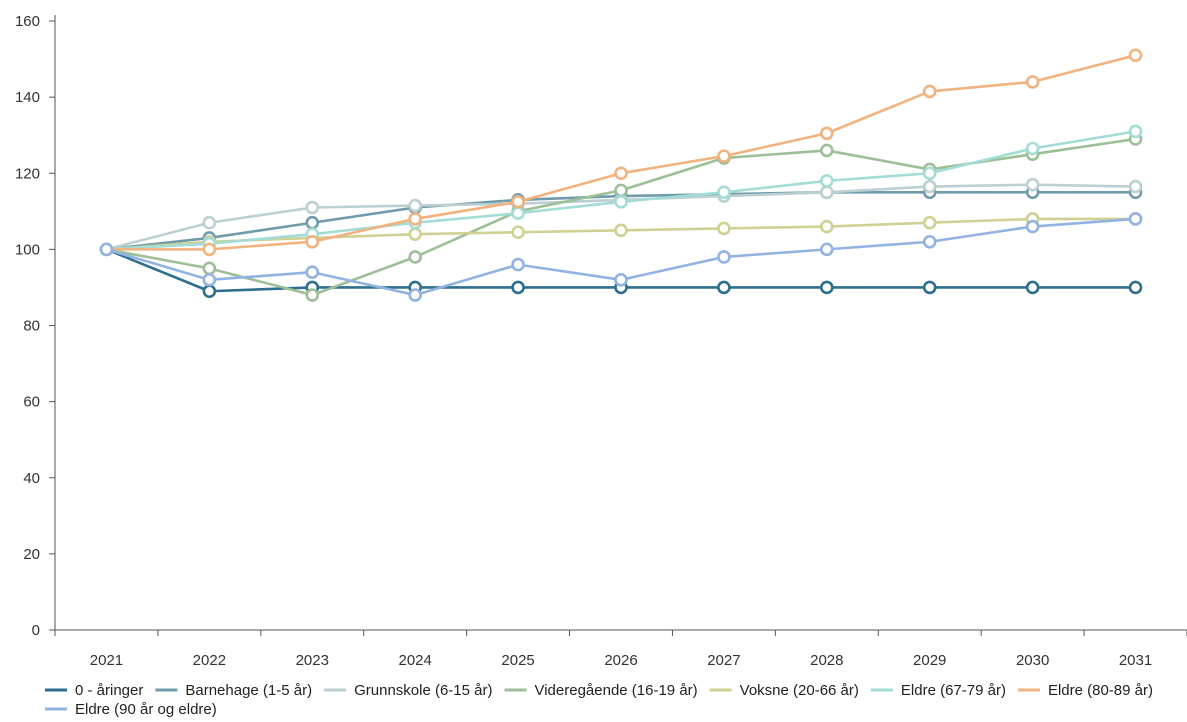 This screenshot has height=722, width=1187. Describe the element at coordinates (723, 660) in the screenshot. I see `x-tick-label: 2027` at that location.